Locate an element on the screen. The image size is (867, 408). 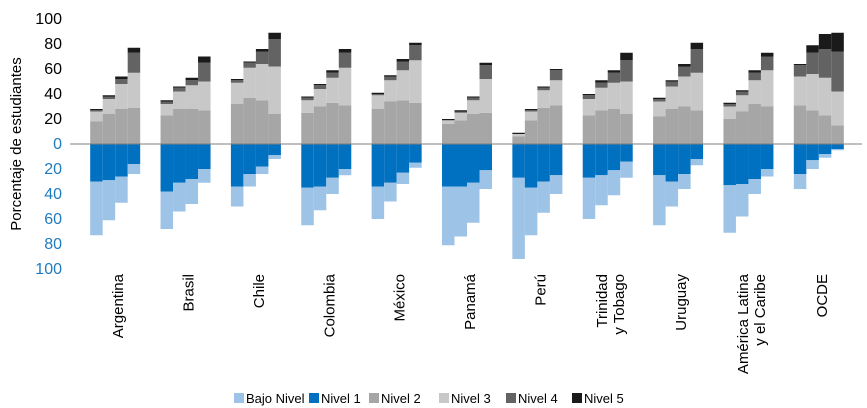
category-label-line: Panamá is located at coordinates (470, 301).